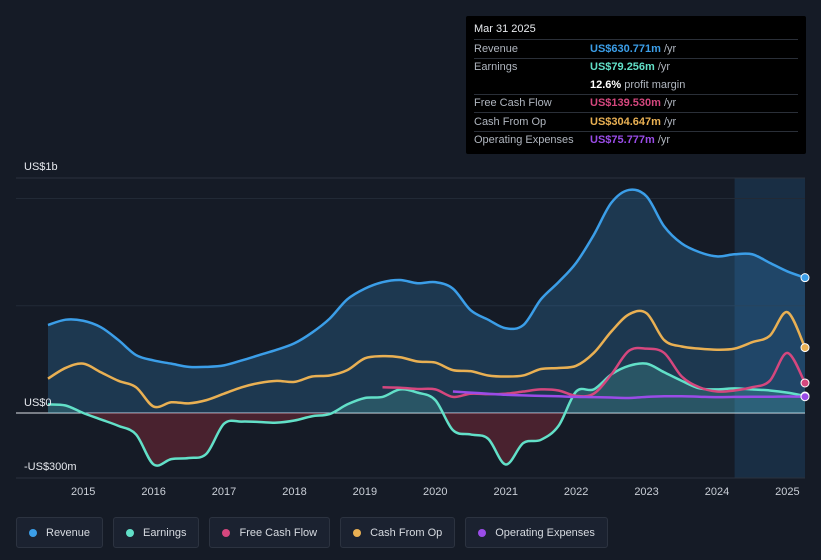 The width and height of the screenshot is (821, 560). Describe the element at coordinates (496, 67) in the screenshot. I see `tooltip-row-label: Earnings` at that location.